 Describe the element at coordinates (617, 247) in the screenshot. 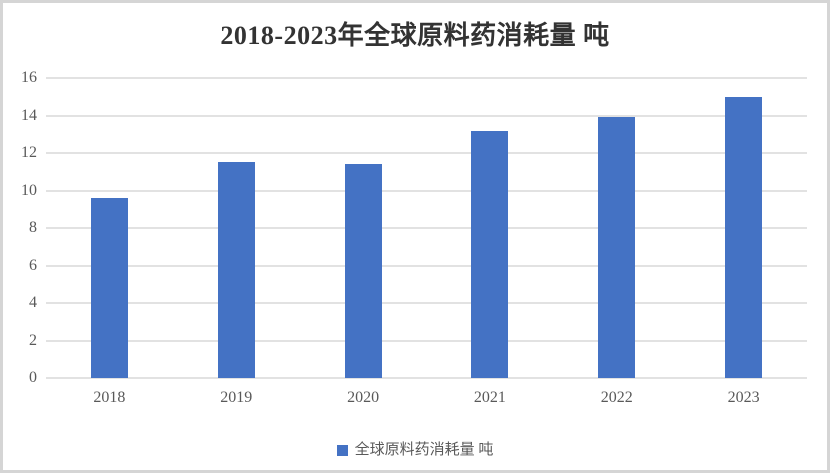

I see `bar-2022` at that location.